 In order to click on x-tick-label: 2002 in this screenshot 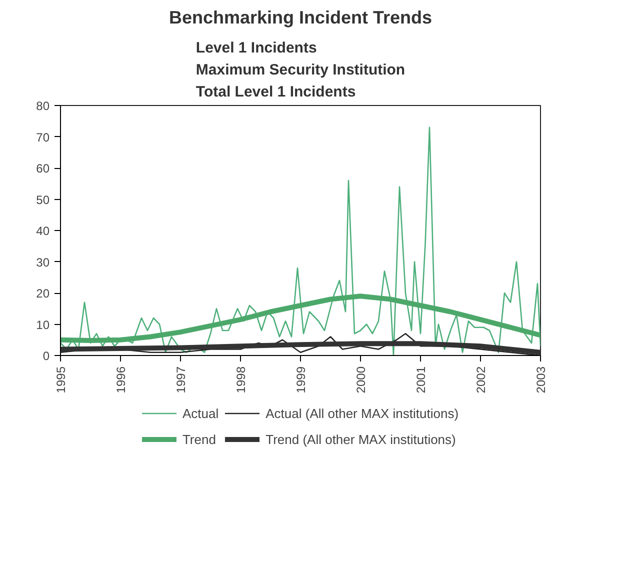, I will do `click(481, 380)`.